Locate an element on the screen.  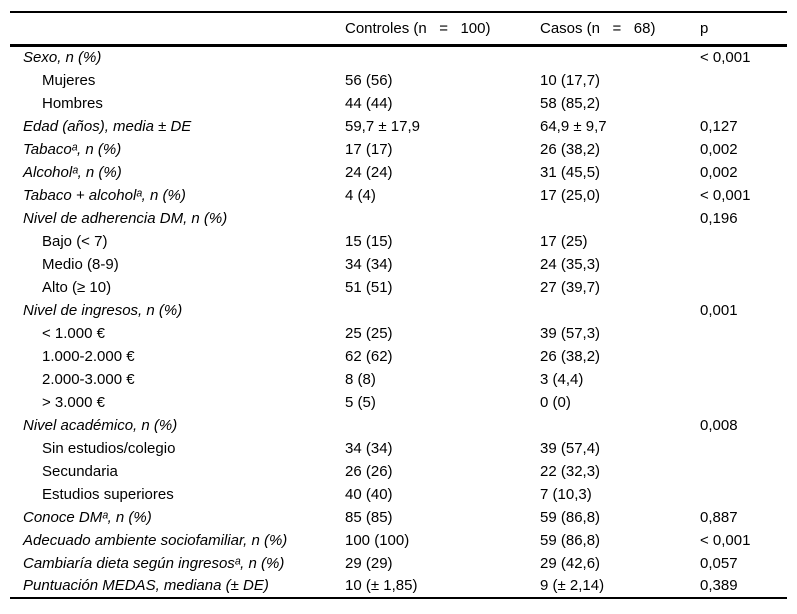
table-row: Nivel académico, n (%) 0,008 is located at coordinates (398, 425).